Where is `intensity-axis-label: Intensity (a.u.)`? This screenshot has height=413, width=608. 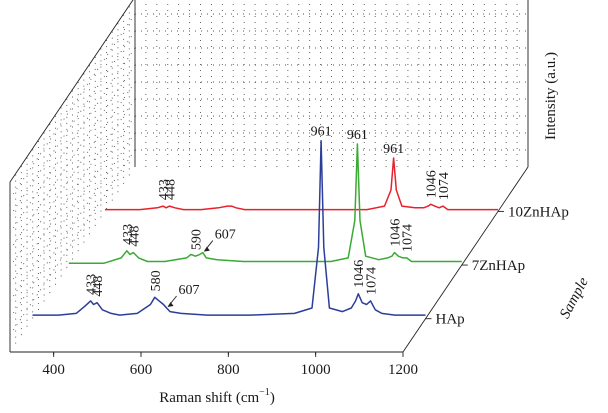
intensity-axis-label: Intensity (a.u.) is located at coordinates (551, 96).